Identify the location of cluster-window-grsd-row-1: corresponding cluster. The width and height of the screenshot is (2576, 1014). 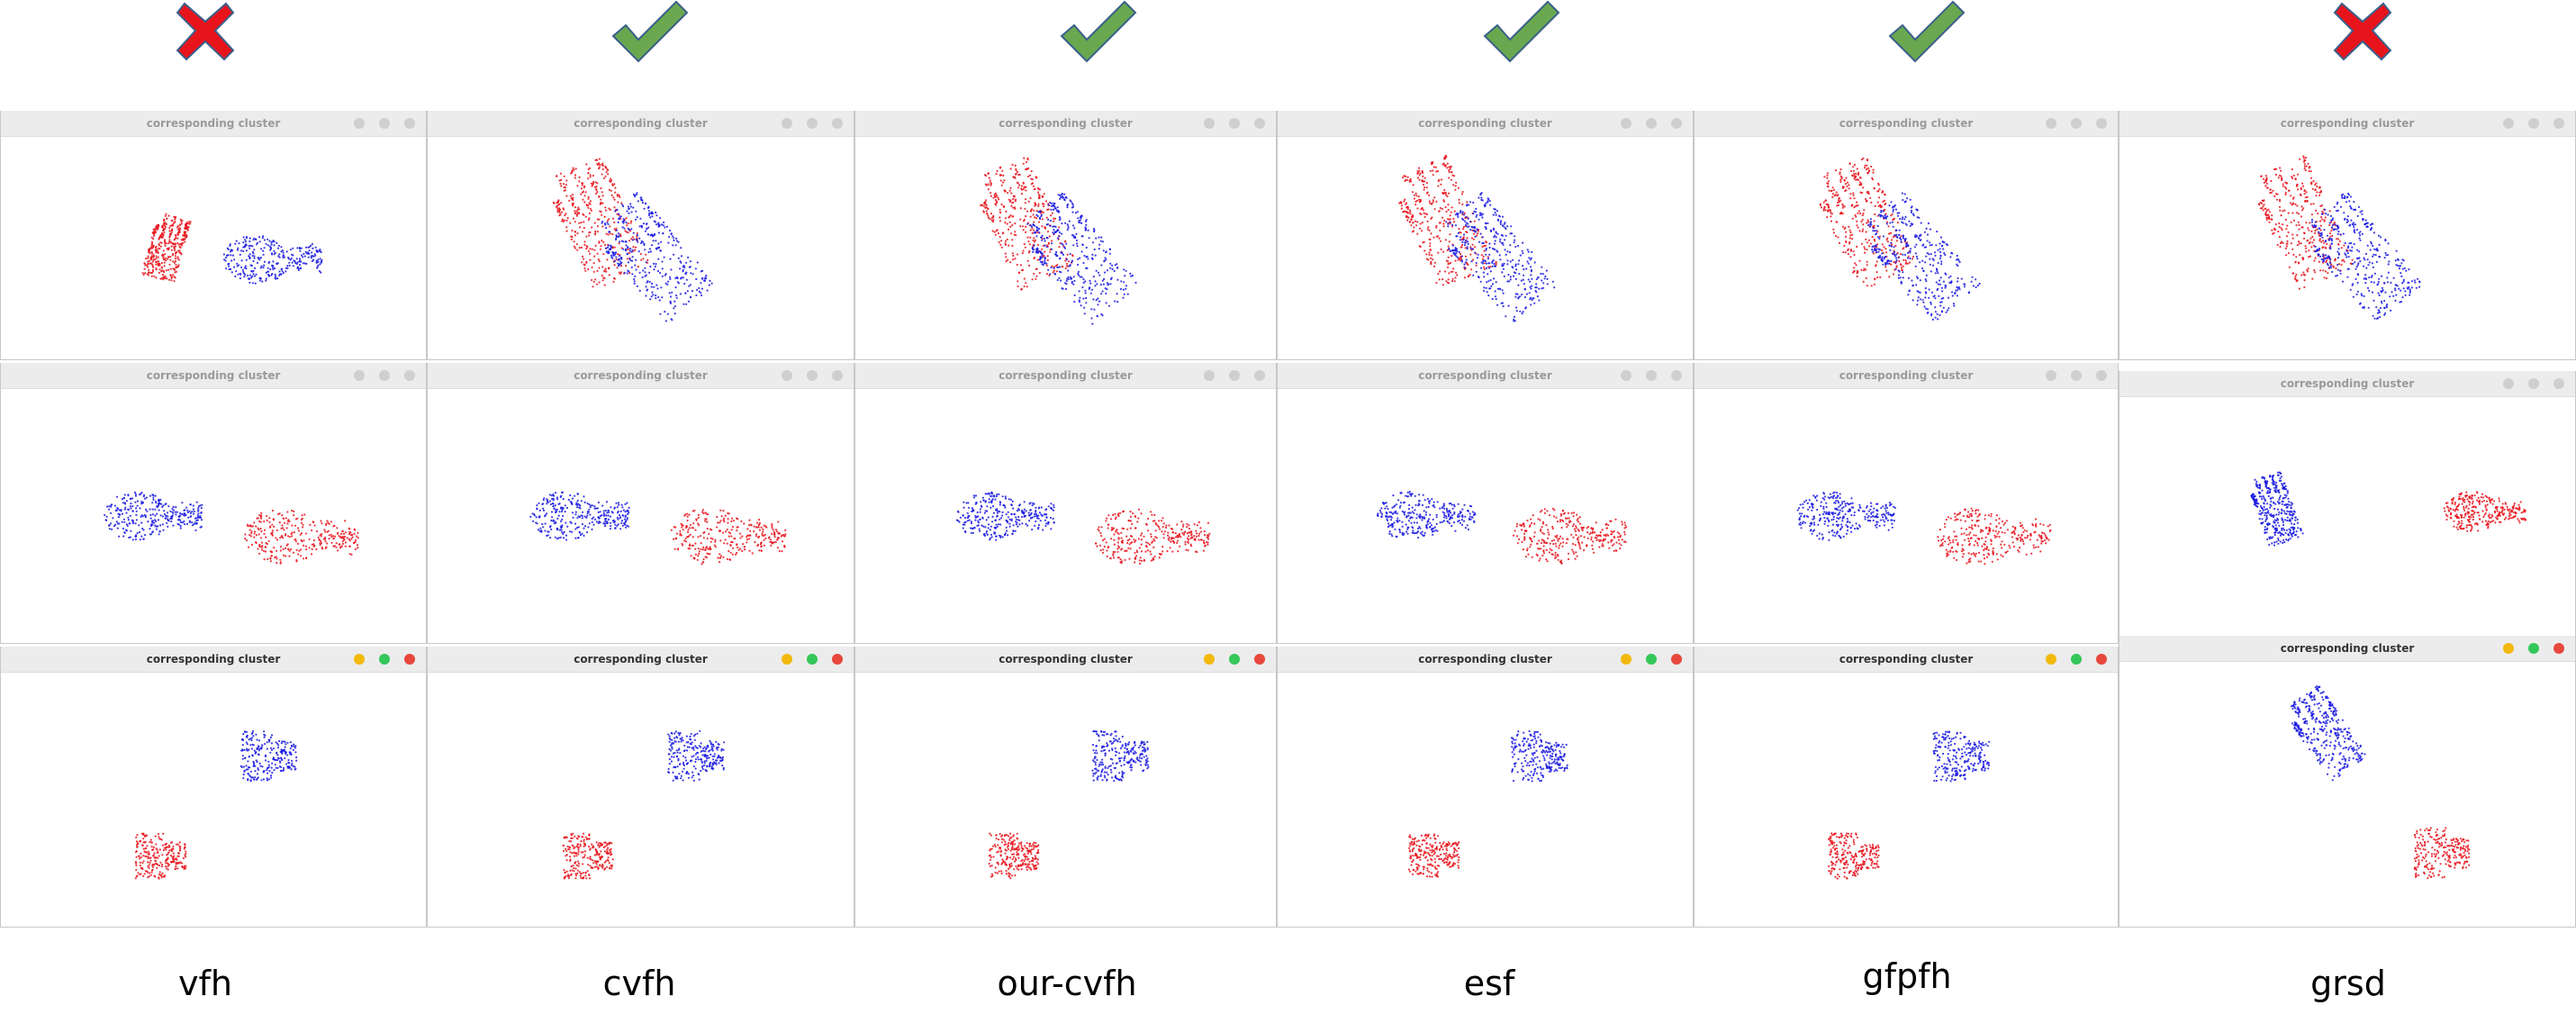
(2347, 235).